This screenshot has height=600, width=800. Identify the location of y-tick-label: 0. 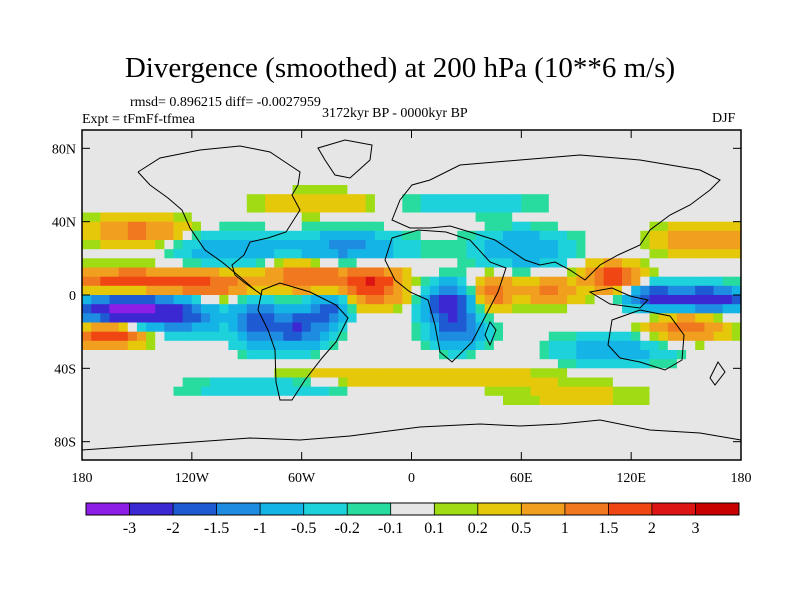
(72, 296).